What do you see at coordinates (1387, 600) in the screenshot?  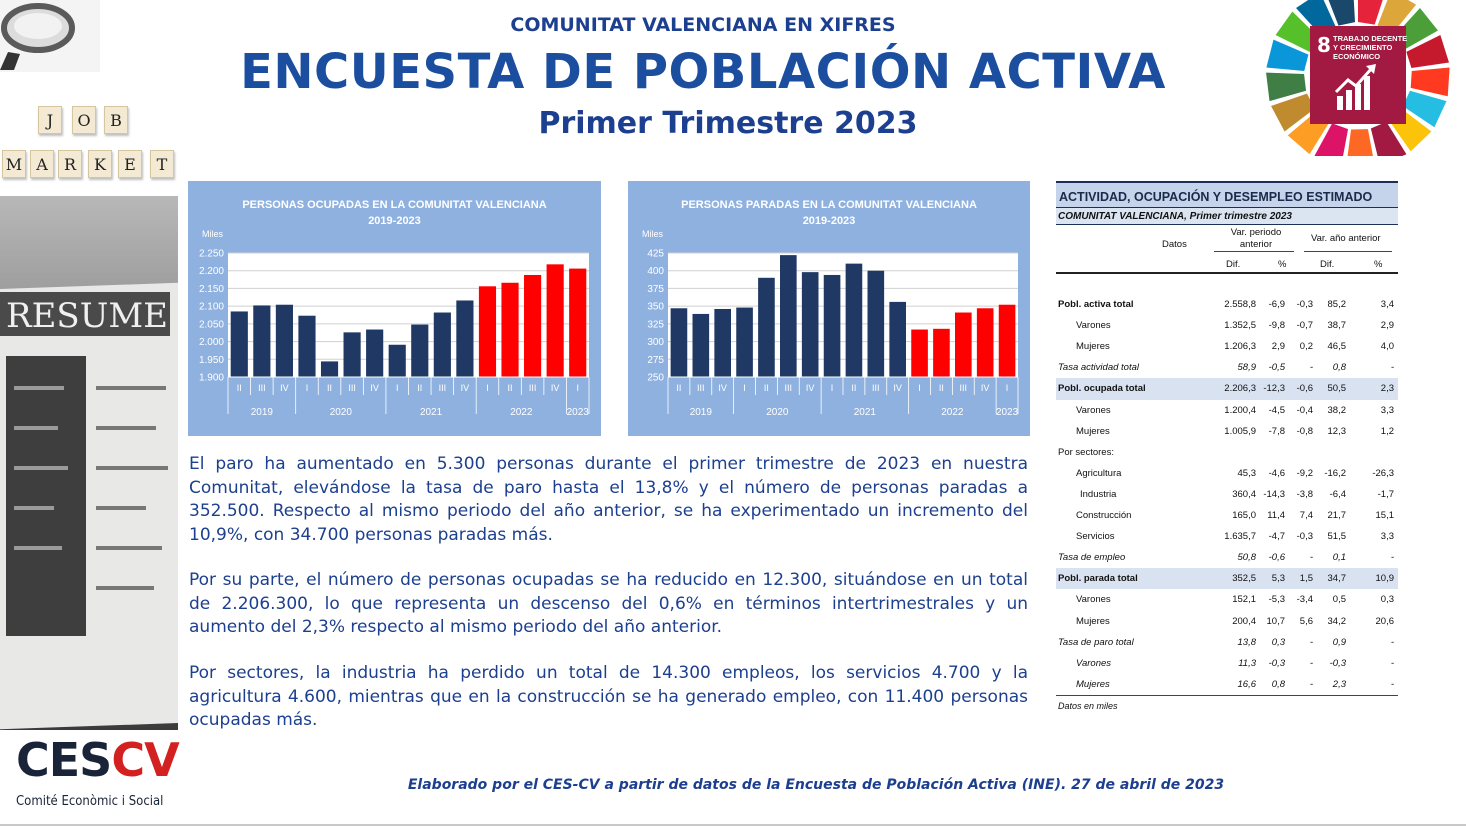 I see `row-value: 0,3` at bounding box center [1387, 600].